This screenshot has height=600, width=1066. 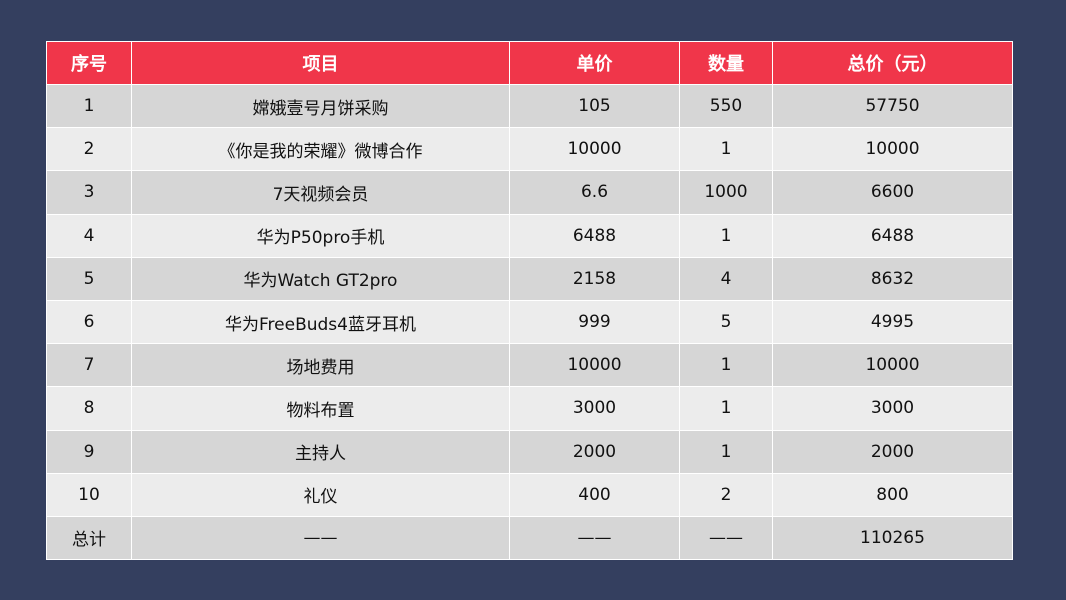 I want to click on cell-item: 嫦娥壹号月饼采购, so click(x=321, y=106).